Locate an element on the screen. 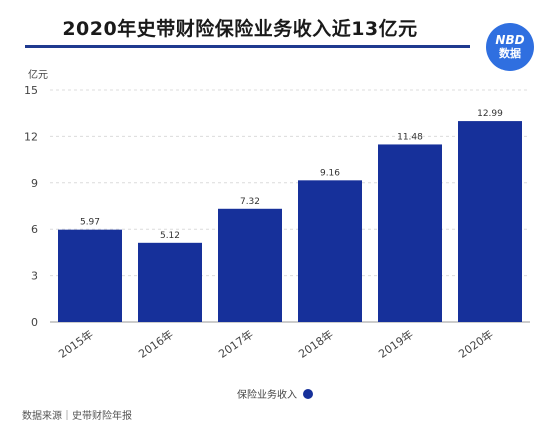 The height and width of the screenshot is (425, 550). y-tick-label: 9 is located at coordinates (34, 183).